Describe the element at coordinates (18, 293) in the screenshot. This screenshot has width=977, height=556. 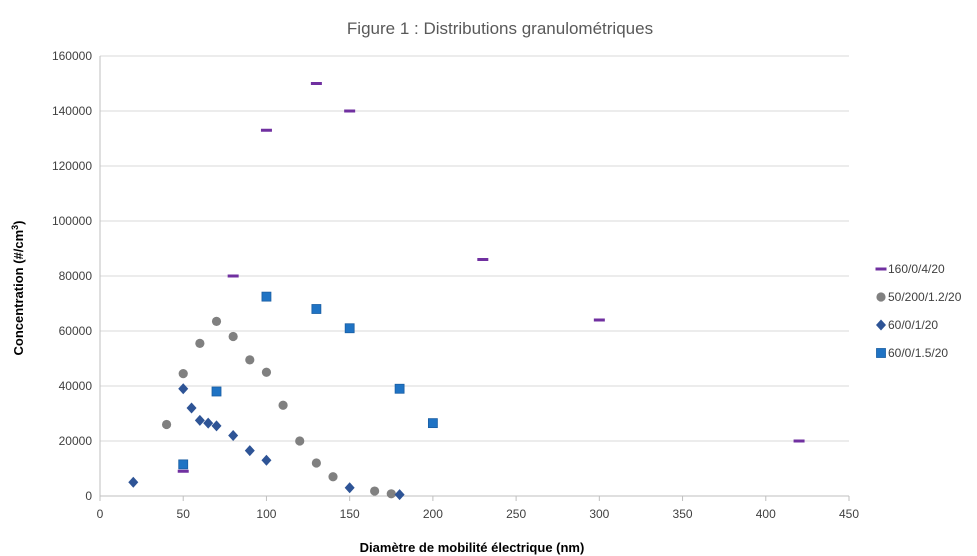
I see `y-axis-title-main: Concentration (#/cm` at that location.